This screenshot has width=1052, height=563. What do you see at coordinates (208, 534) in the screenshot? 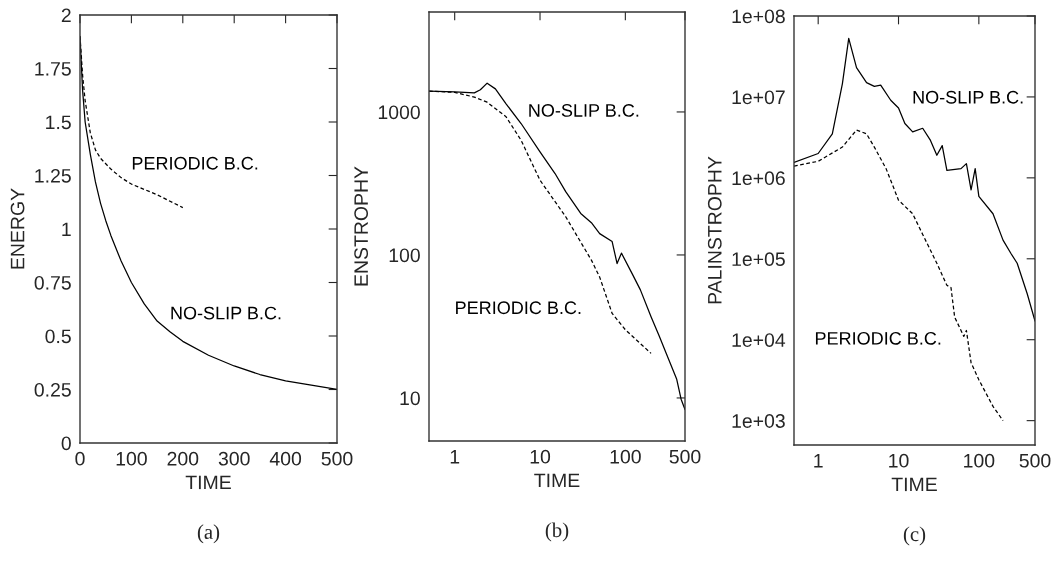
I see `text: (a)` at bounding box center [208, 534].